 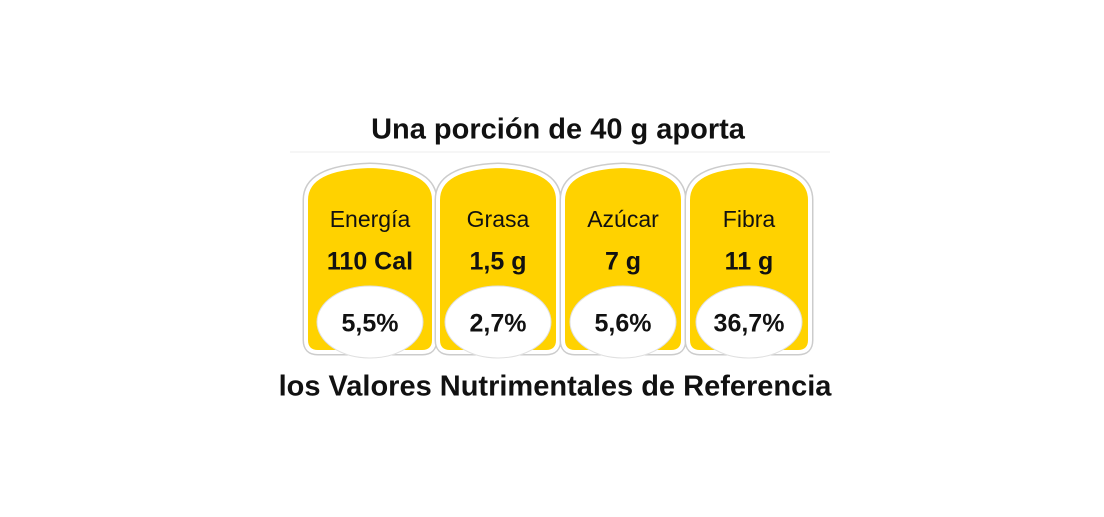 I want to click on title: Una porción de 40 g aporta, so click(x=558, y=130).